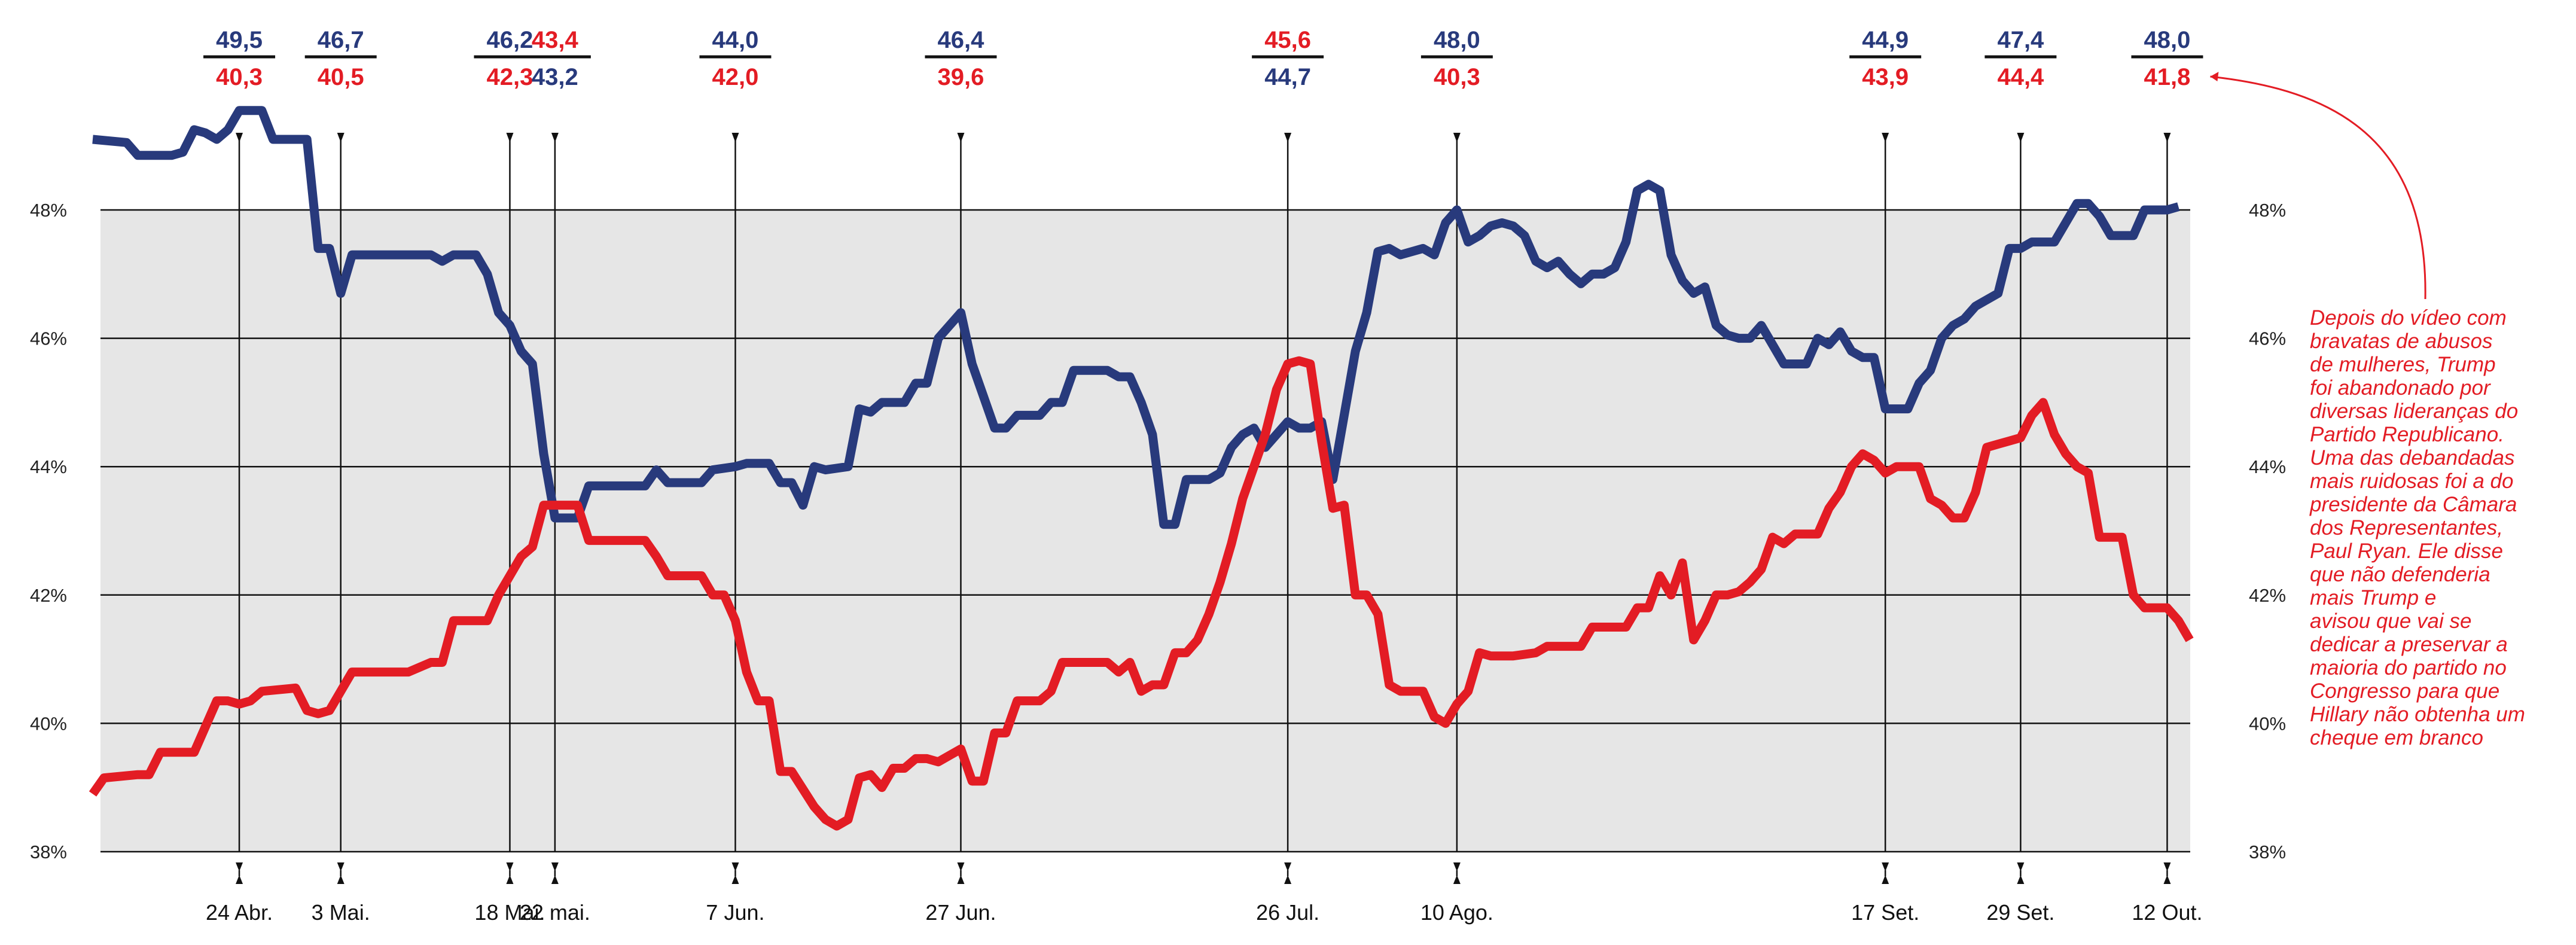  What do you see at coordinates (2413, 504) in the screenshot?
I see `annotation-line: presidente da Câmara` at bounding box center [2413, 504].